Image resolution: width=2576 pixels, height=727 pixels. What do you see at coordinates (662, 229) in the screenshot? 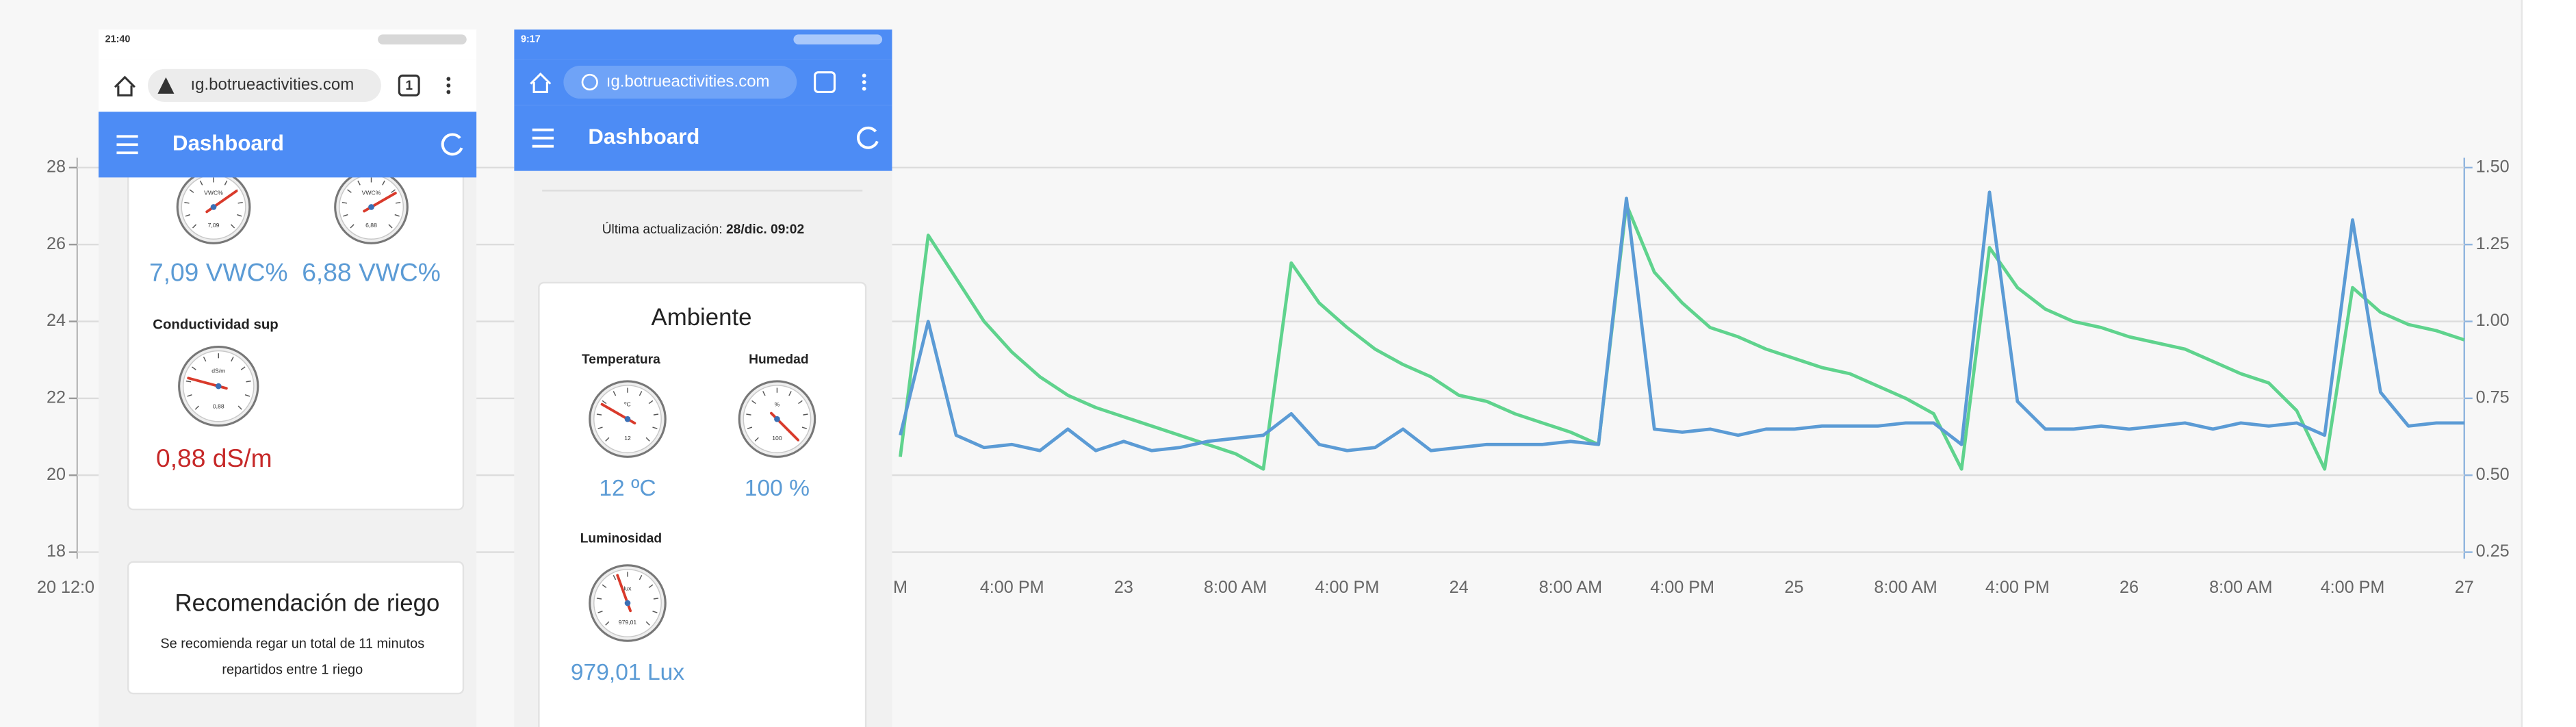
I see `last-update-label: Última actualización:` at bounding box center [662, 229].